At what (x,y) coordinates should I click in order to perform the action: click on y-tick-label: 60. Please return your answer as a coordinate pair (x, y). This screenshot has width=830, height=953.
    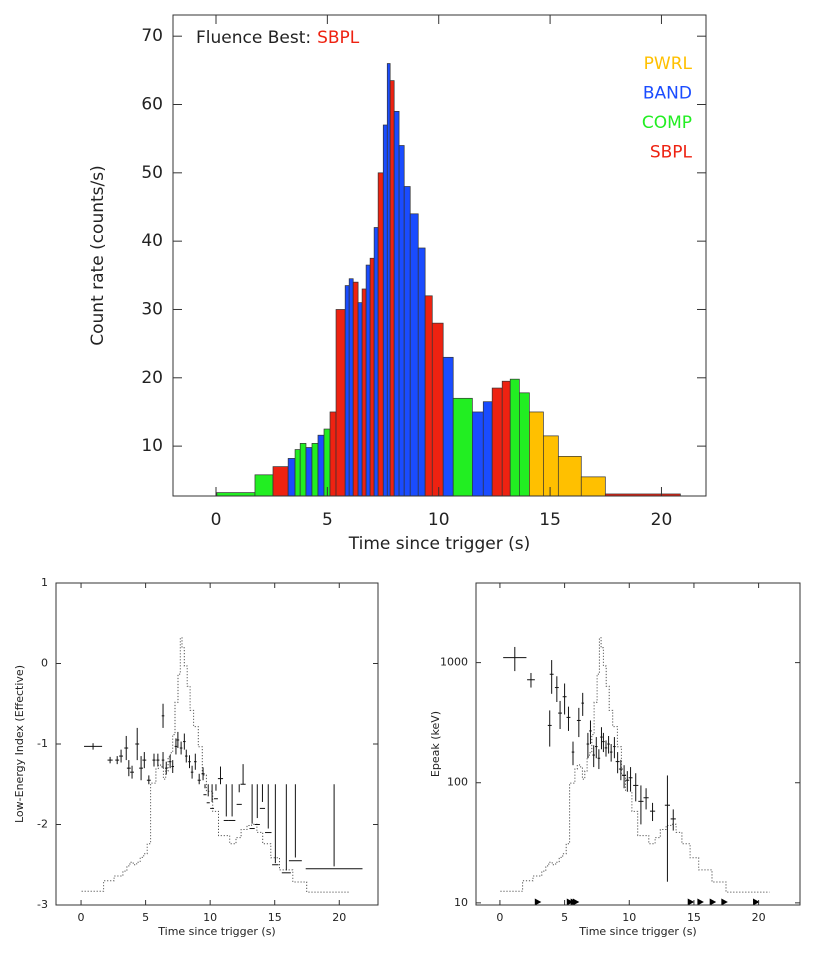
    Looking at the image, I should click on (152, 105).